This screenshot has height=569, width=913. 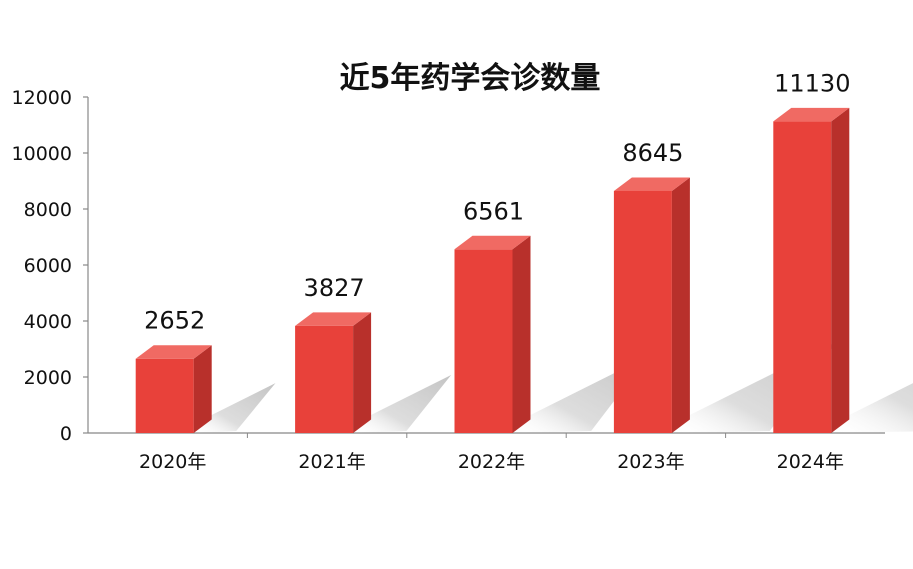 What do you see at coordinates (652, 153) in the screenshot?
I see `data-label: 8645` at bounding box center [652, 153].